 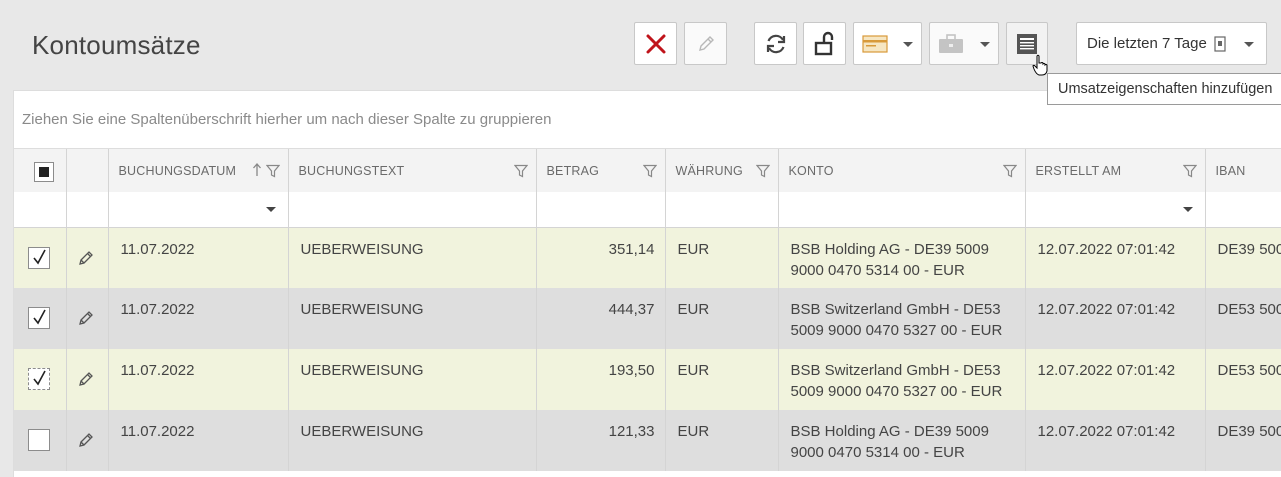 What do you see at coordinates (257, 170) in the screenshot?
I see `sort-asc-icon` at bounding box center [257, 170].